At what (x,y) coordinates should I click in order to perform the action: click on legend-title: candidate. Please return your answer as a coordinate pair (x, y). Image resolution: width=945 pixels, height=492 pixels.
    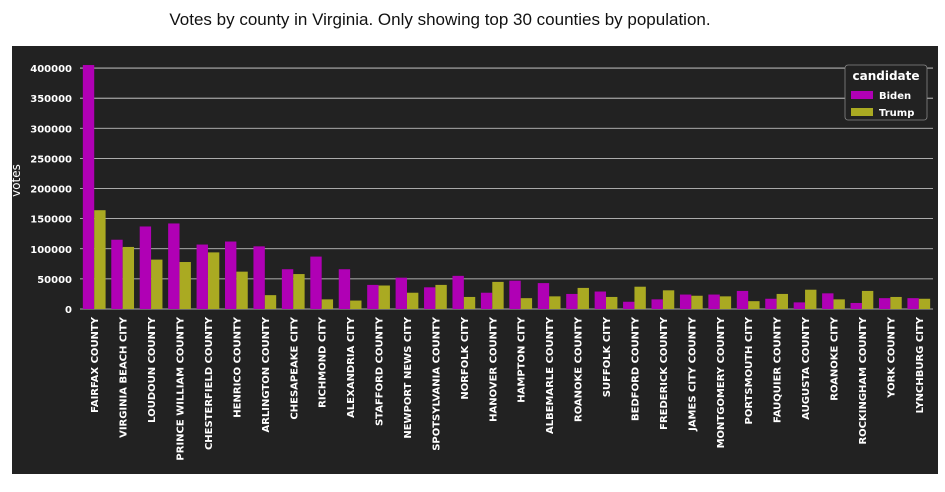
    Looking at the image, I should click on (885, 76).